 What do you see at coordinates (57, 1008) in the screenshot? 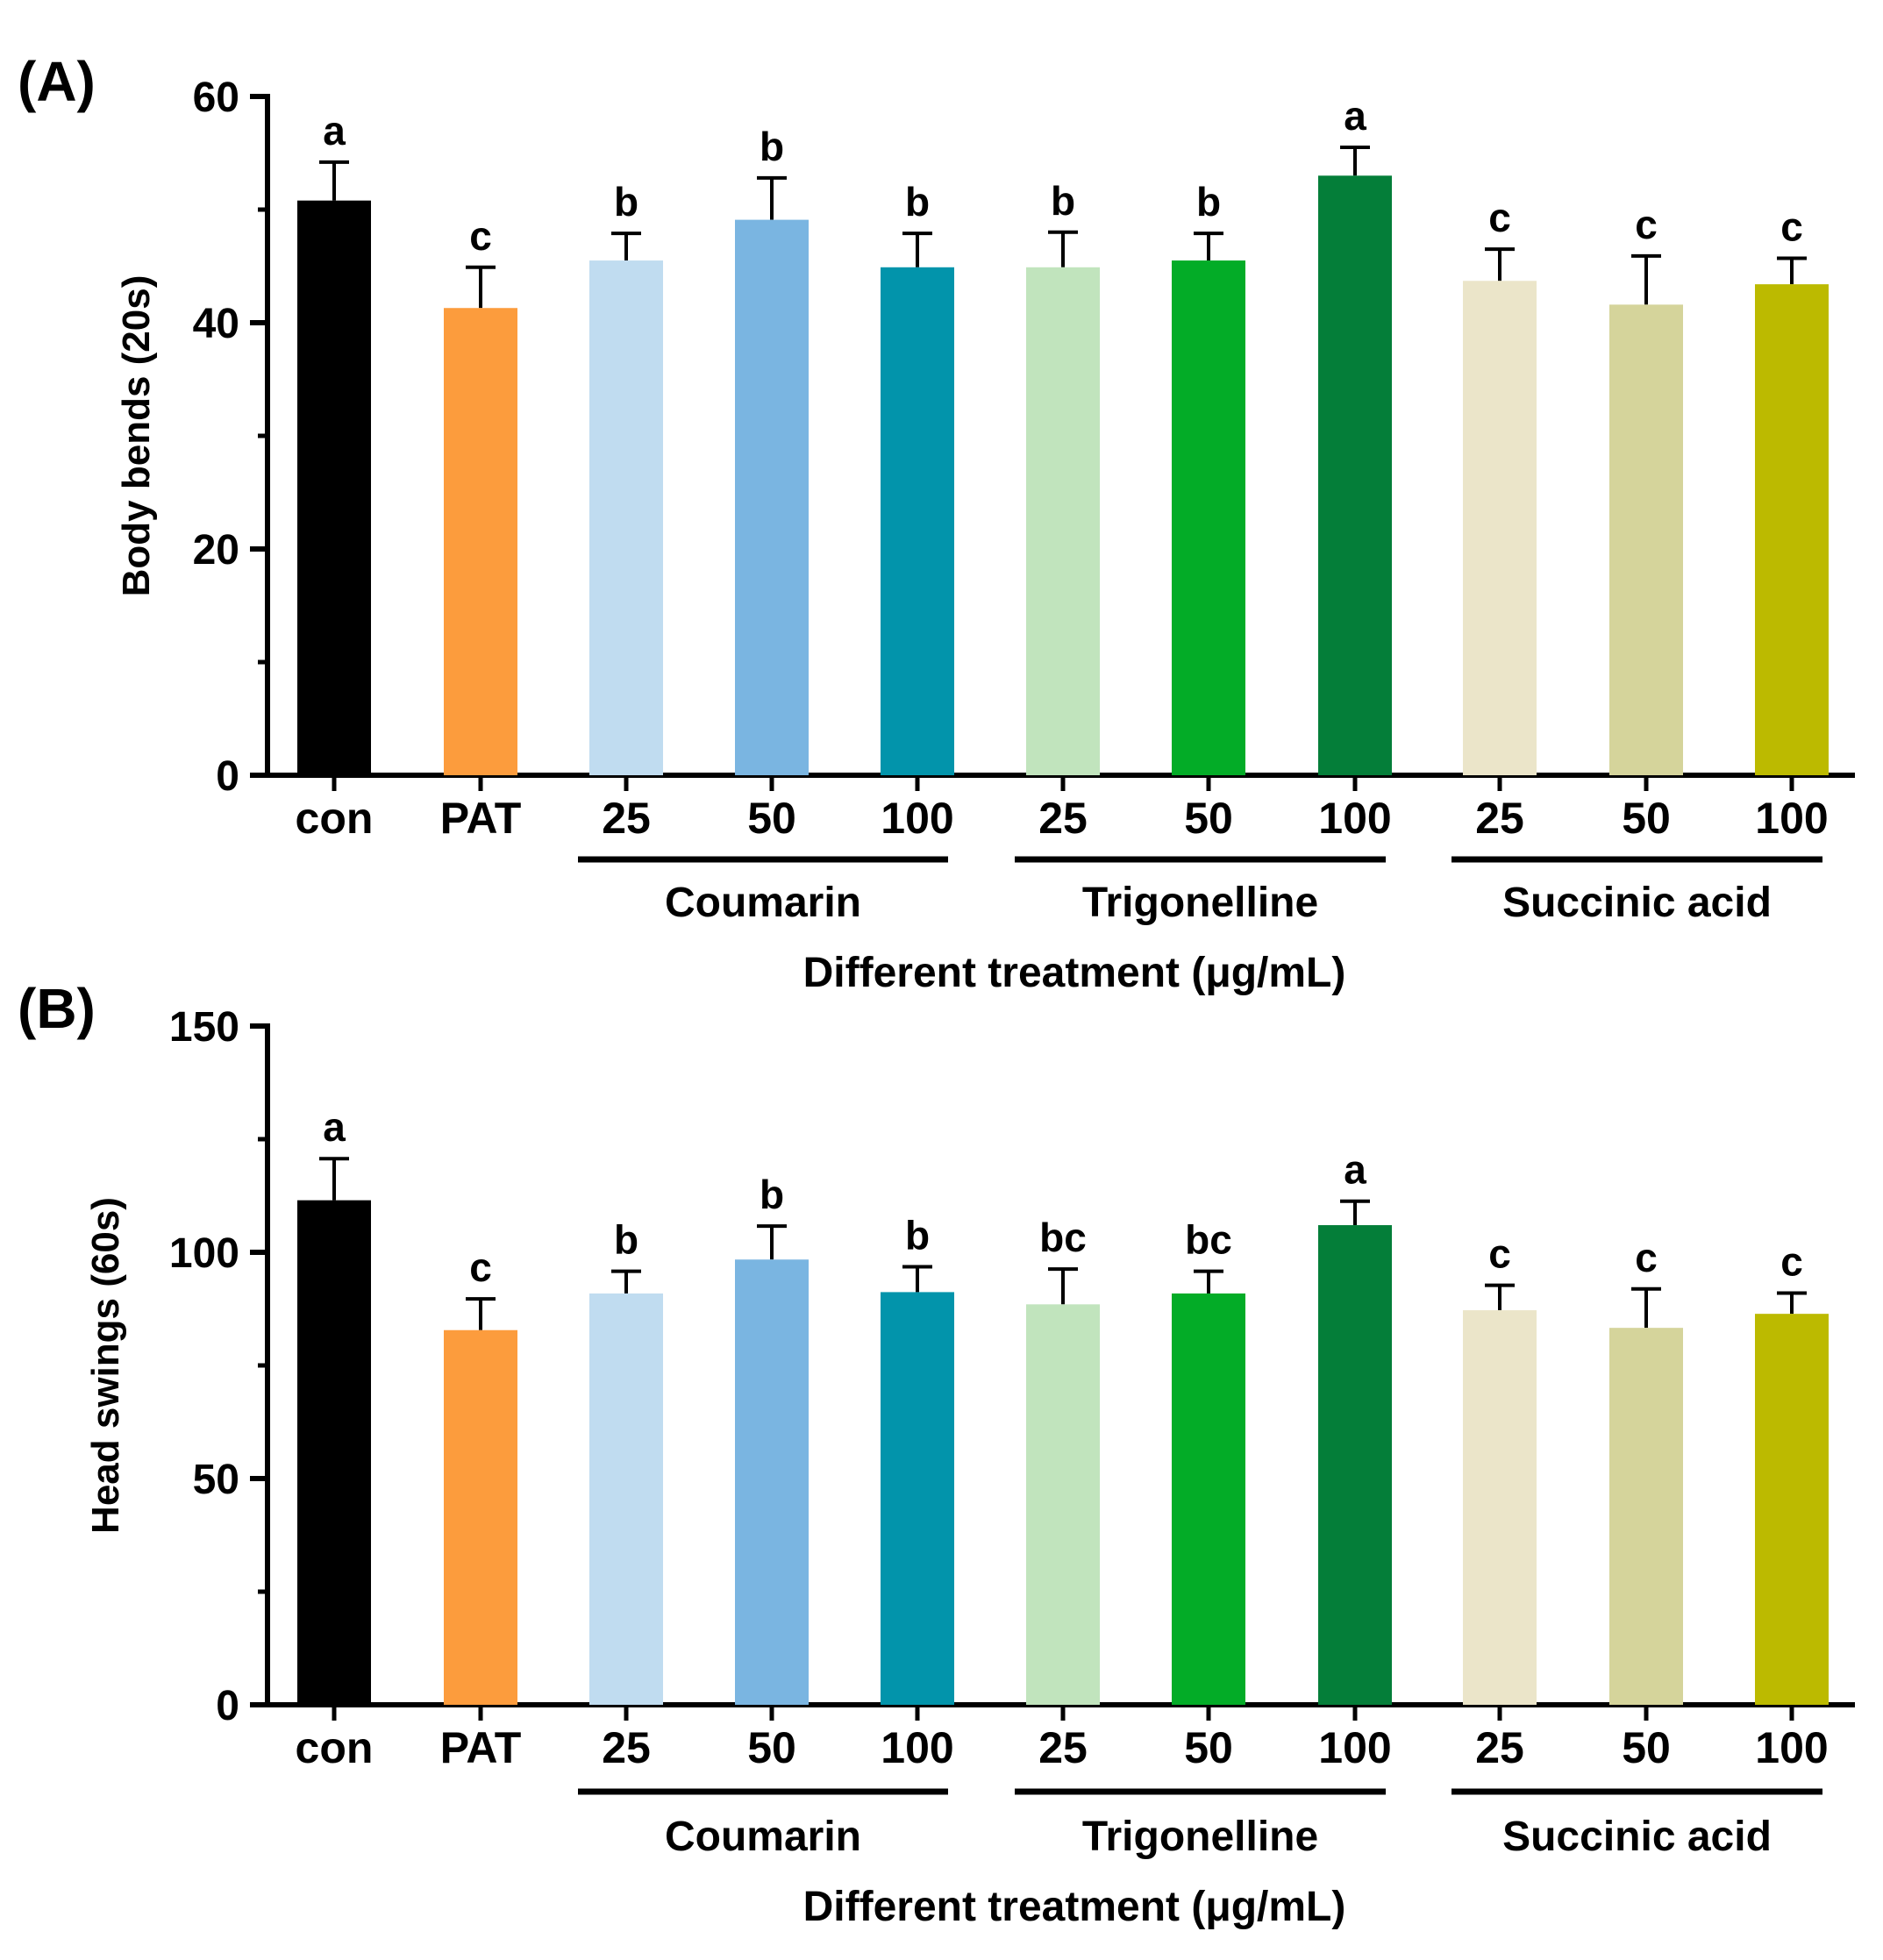
I see `panel-label: (B)` at bounding box center [57, 1008].